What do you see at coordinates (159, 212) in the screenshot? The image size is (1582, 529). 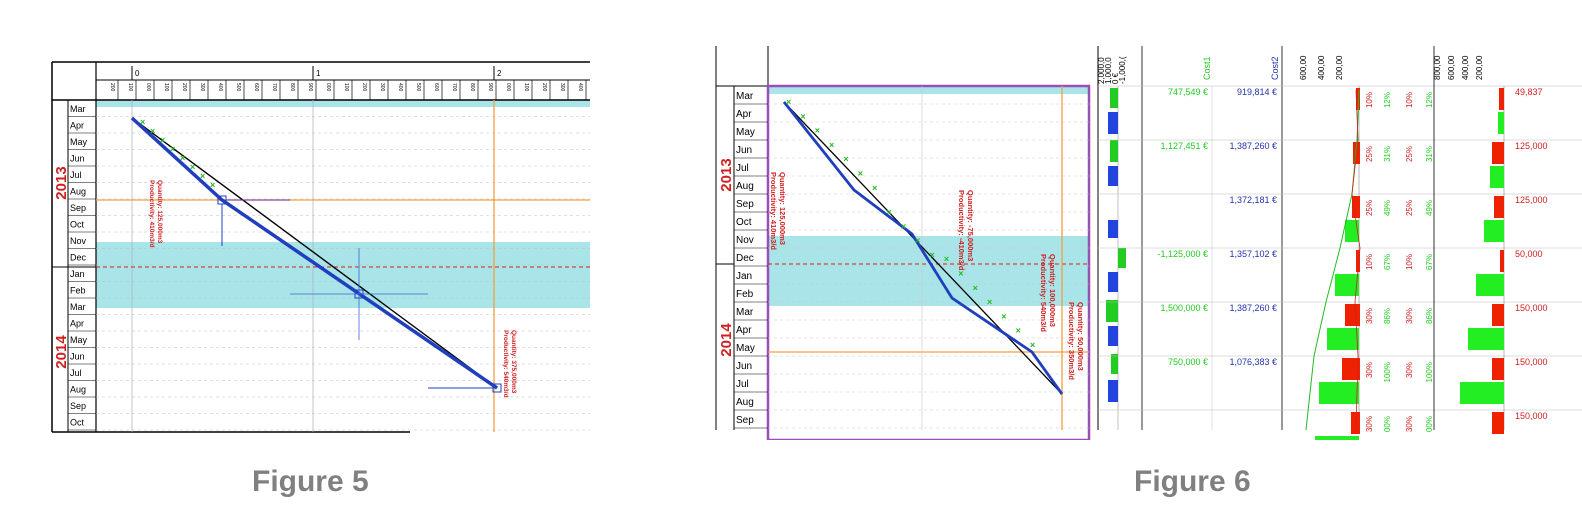 I see `annotation-quantity: Quantity: 125,000m3` at bounding box center [159, 212].